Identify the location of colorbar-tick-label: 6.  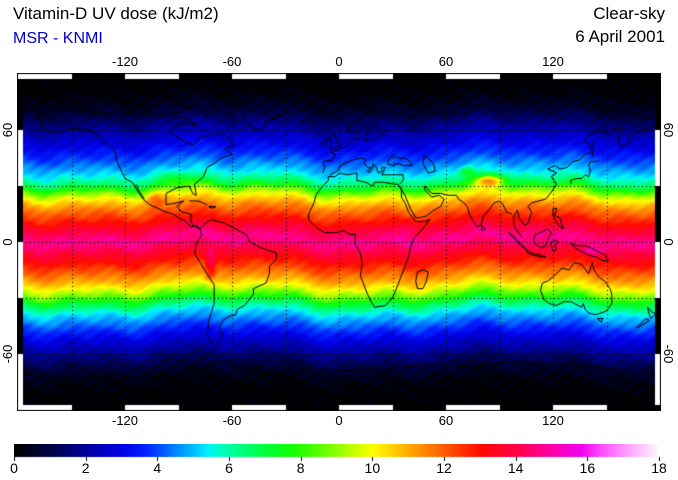
(229, 468).